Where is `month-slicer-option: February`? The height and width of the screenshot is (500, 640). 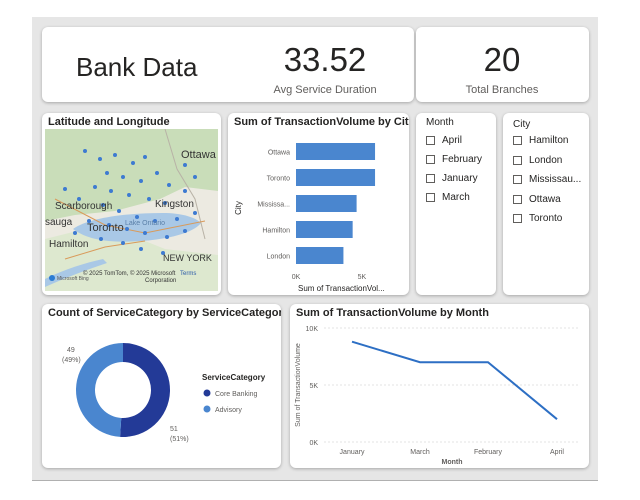 month-slicer-option: February is located at coordinates (454, 159).